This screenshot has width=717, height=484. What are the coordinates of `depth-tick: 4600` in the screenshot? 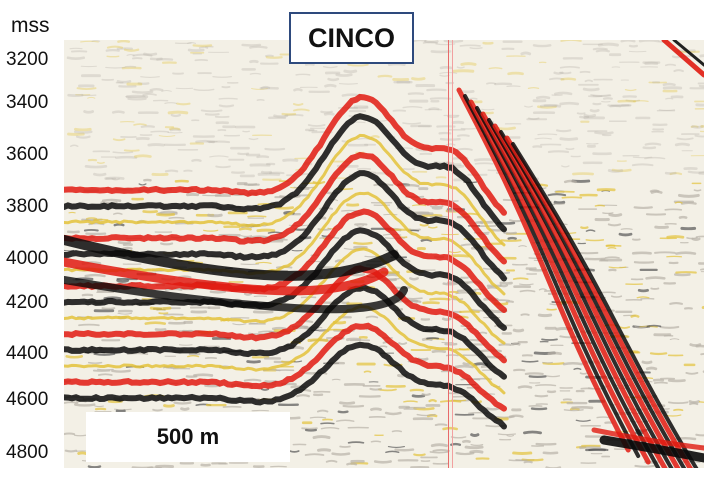 It's located at (27, 399).